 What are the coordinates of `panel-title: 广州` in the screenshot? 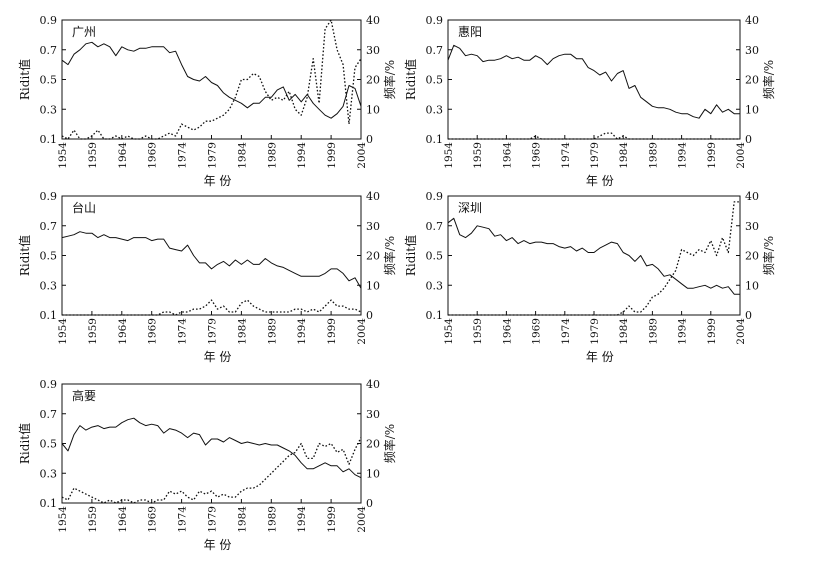 It's located at (84, 32).